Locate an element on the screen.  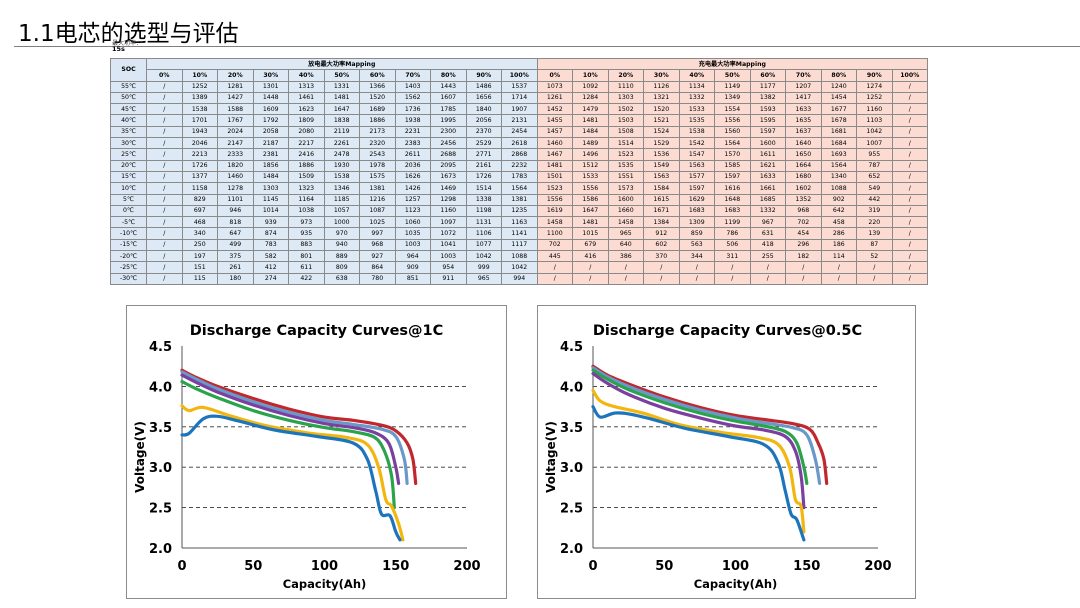
discharge-soc-col-header: 0% is located at coordinates (164, 75).